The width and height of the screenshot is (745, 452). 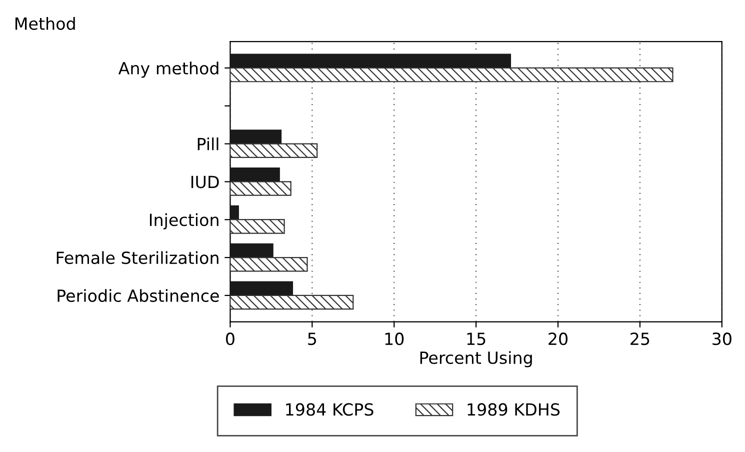 What do you see at coordinates (640, 339) in the screenshot?
I see `x-tick-label: 25` at bounding box center [640, 339].